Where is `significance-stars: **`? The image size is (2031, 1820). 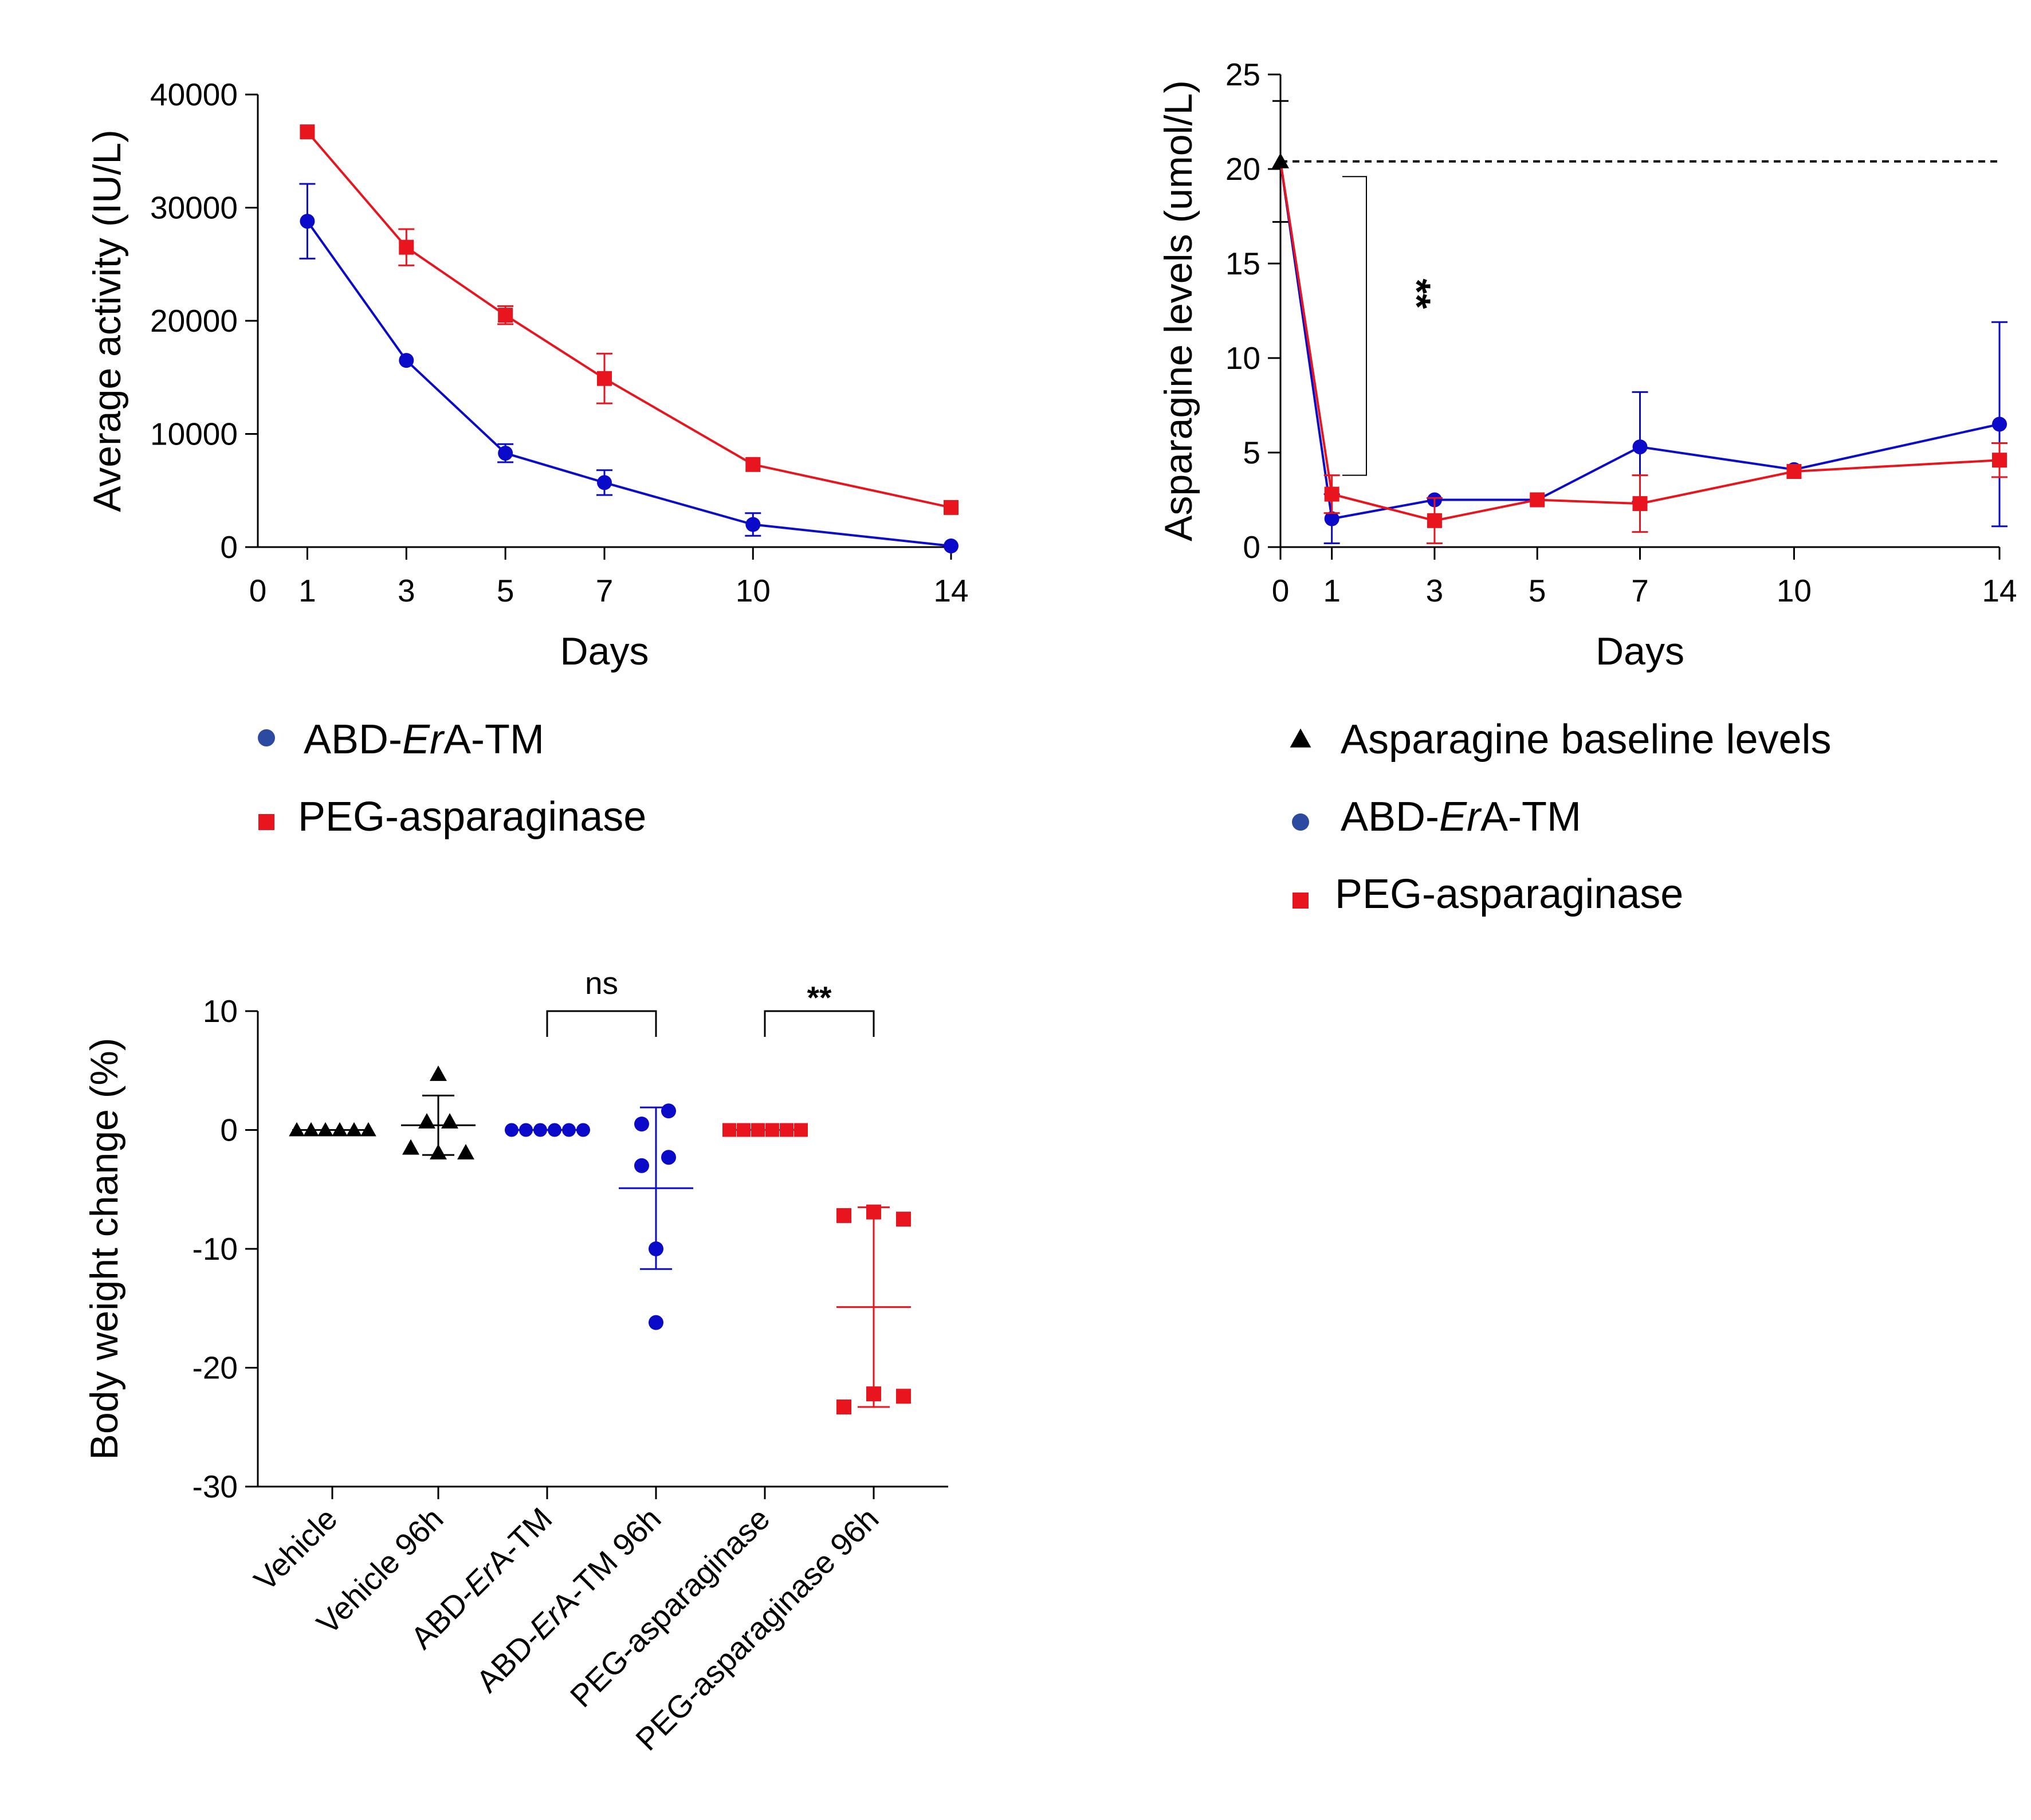
significance-stars: ** is located at coordinates (1417, 293).